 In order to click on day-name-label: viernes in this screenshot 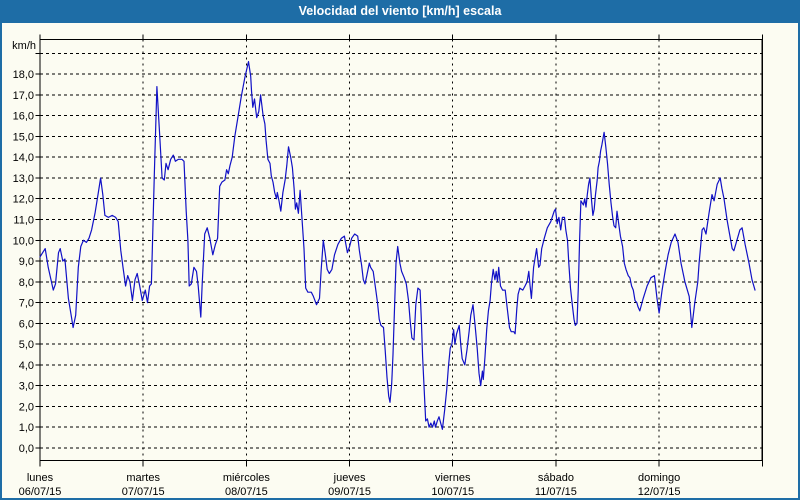, I will do `click(453, 478)`.